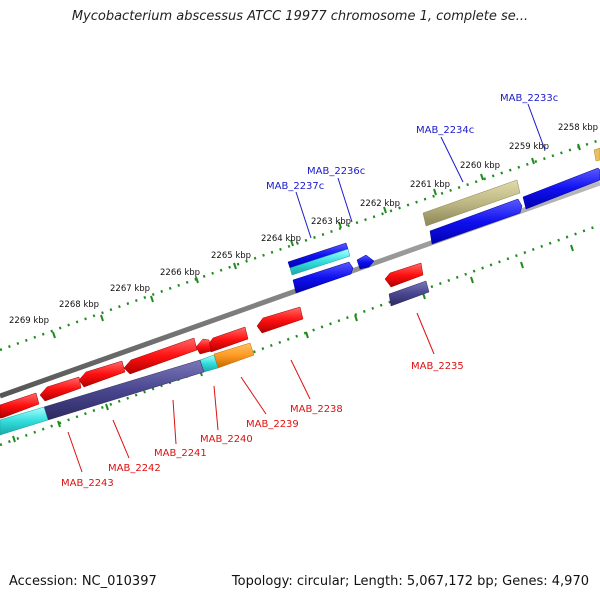 This screenshot has height=600, width=600. Describe the element at coordinates (380, 204) in the screenshot. I see `scale-label: 2262 kbp` at that location.